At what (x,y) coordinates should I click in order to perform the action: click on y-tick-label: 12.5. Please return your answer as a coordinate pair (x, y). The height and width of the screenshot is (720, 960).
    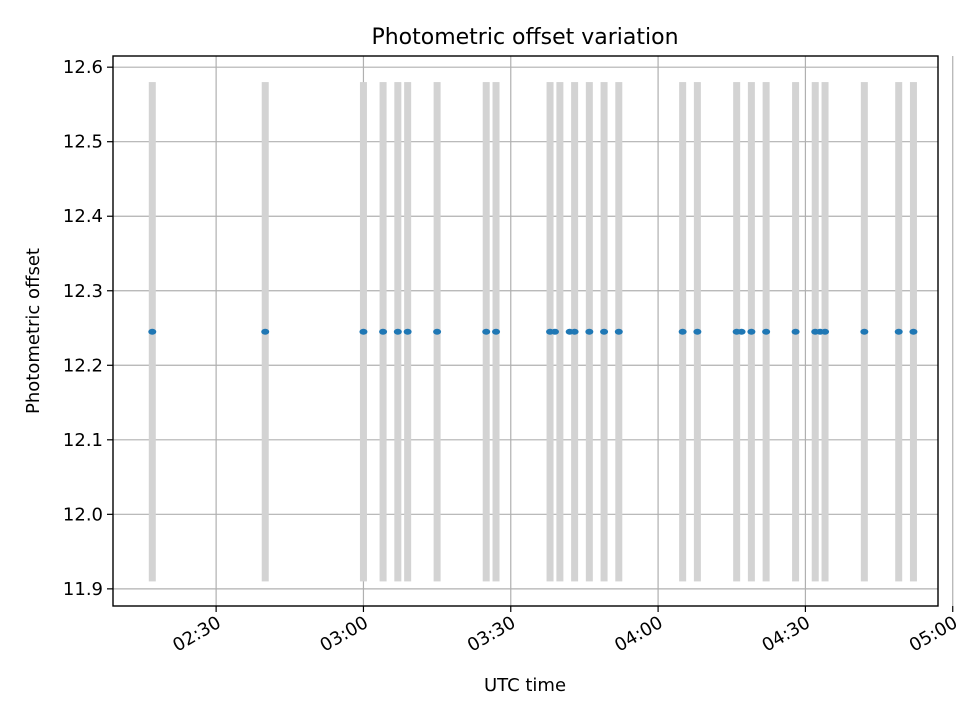
    Looking at the image, I should click on (83, 142).